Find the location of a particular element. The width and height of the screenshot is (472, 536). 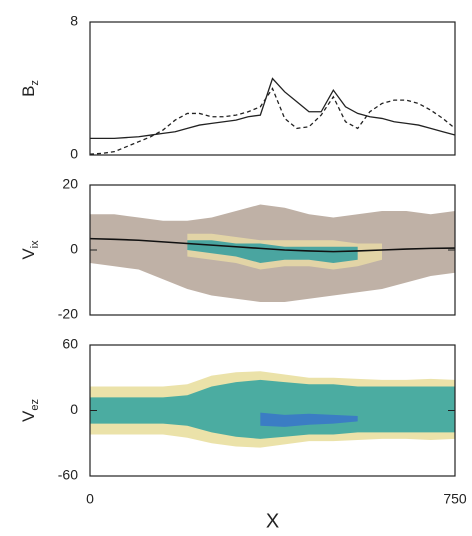

y-label-main: B is located at coordinates (28, 91).